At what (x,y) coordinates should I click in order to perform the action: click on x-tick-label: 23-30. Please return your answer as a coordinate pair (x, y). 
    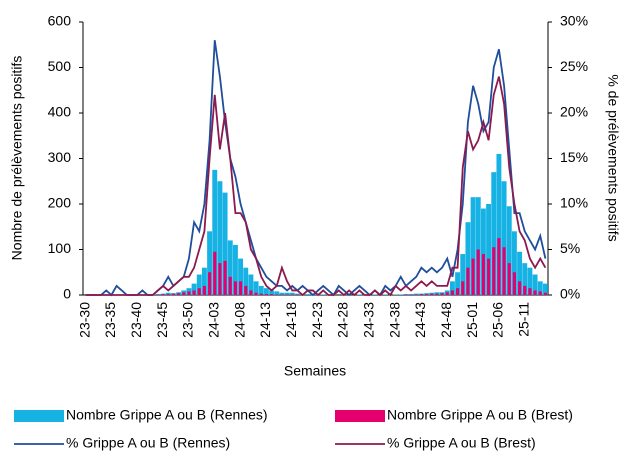
    Looking at the image, I should click on (84, 320).